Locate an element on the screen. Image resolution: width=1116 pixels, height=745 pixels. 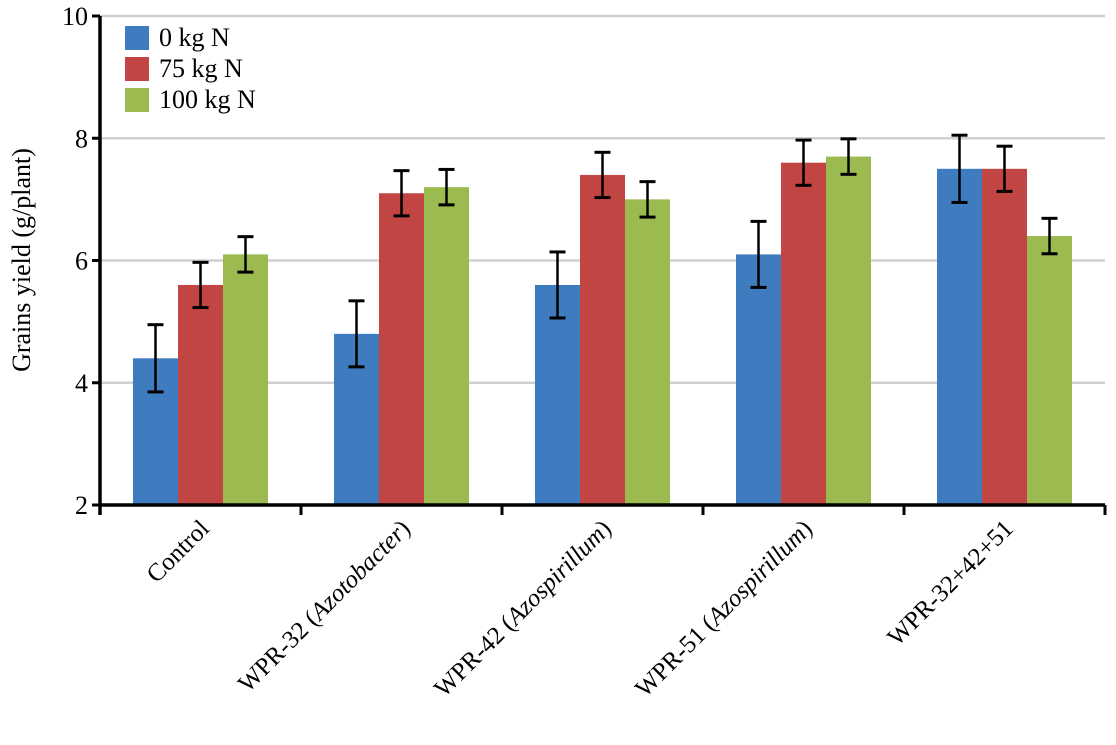
x-tick-label: WPR-42 (Azospirillum) is located at coordinates (523, 609).